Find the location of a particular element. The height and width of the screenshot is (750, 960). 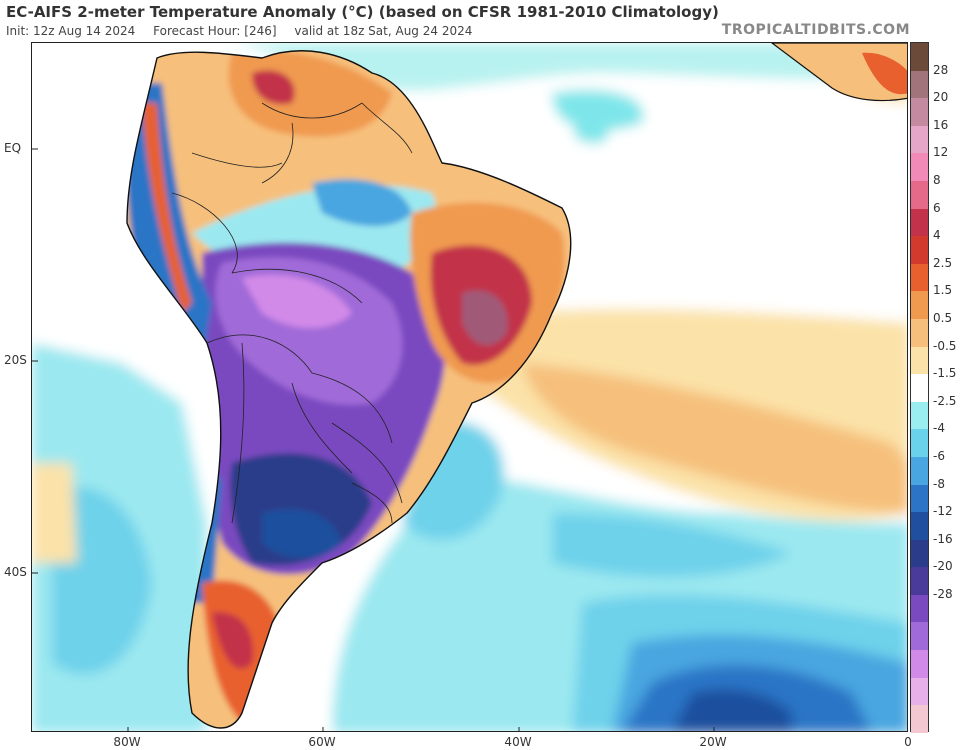

colorbar is located at coordinates (919, 387).